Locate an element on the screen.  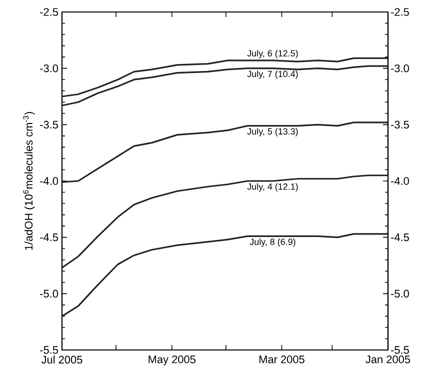
x-tick-label: May 2005 is located at coordinates (172, 361).